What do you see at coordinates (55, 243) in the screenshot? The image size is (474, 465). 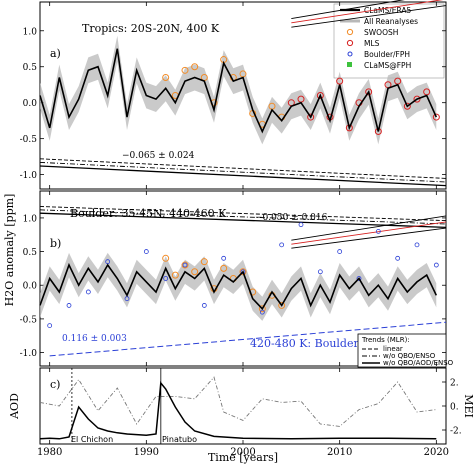 I see `panel-b-label: b)` at bounding box center [55, 243].